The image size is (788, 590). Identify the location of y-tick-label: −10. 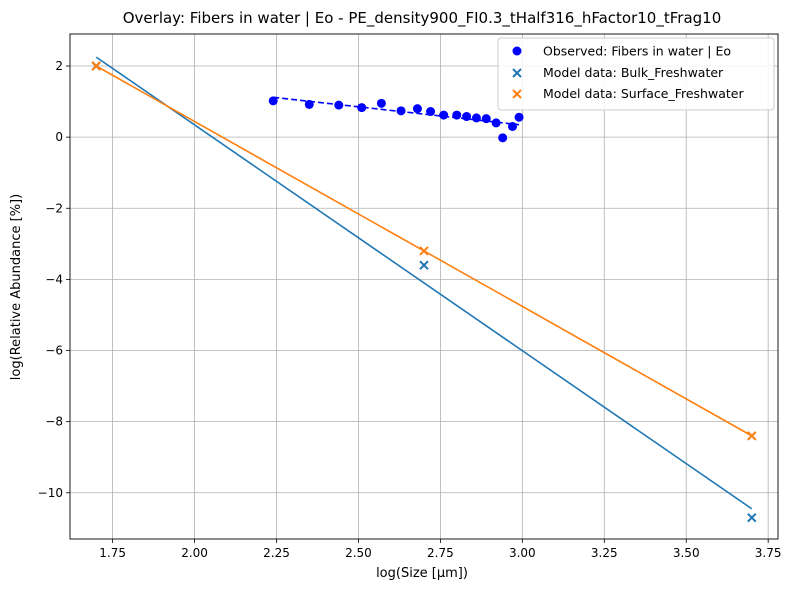
(50, 493).